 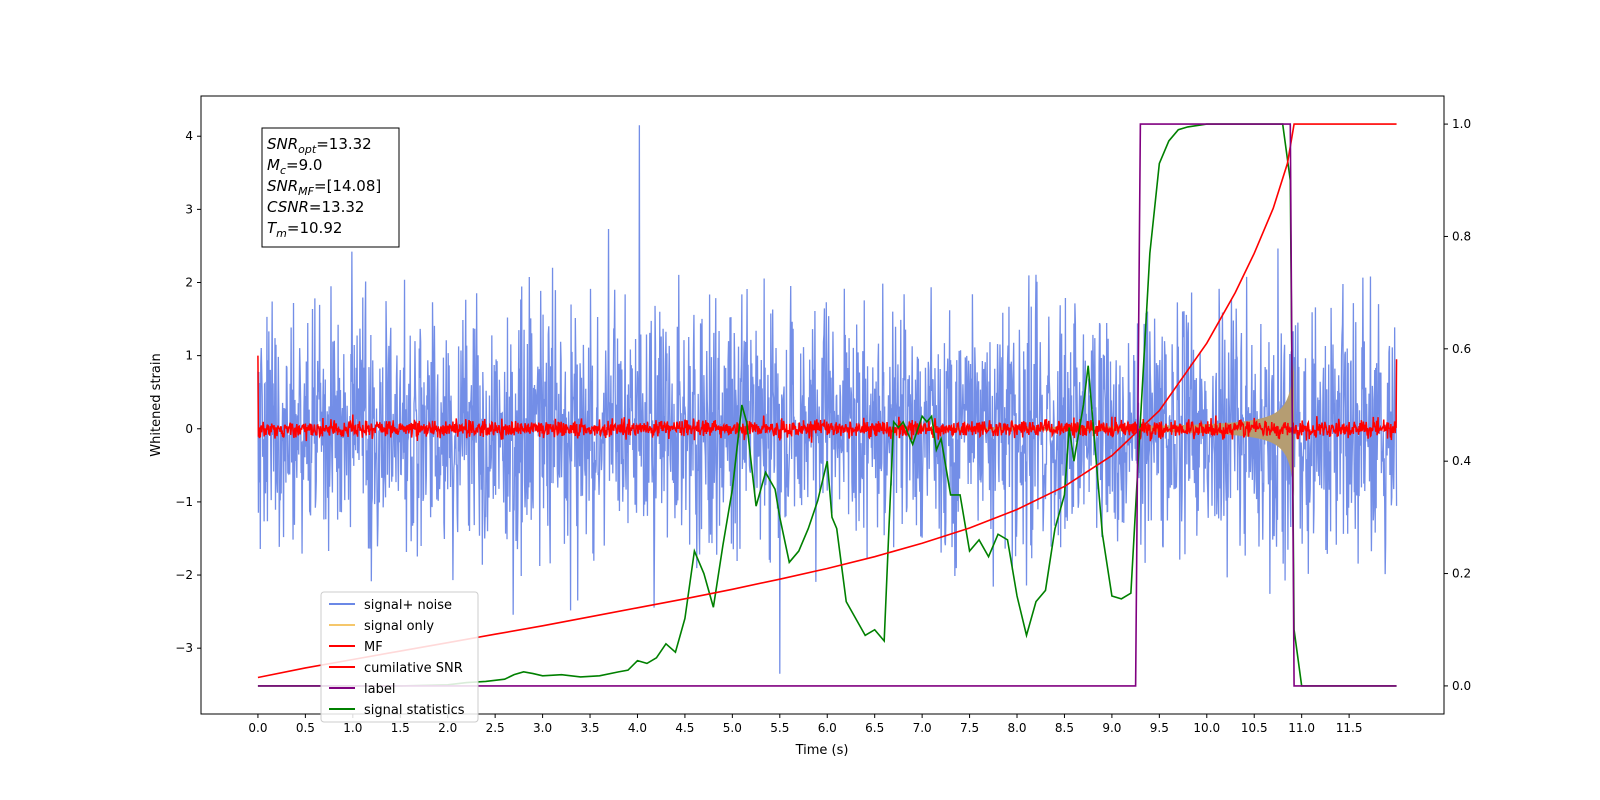 What do you see at coordinates (874, 728) in the screenshot?
I see `x-tick-label: 6.5` at bounding box center [874, 728].